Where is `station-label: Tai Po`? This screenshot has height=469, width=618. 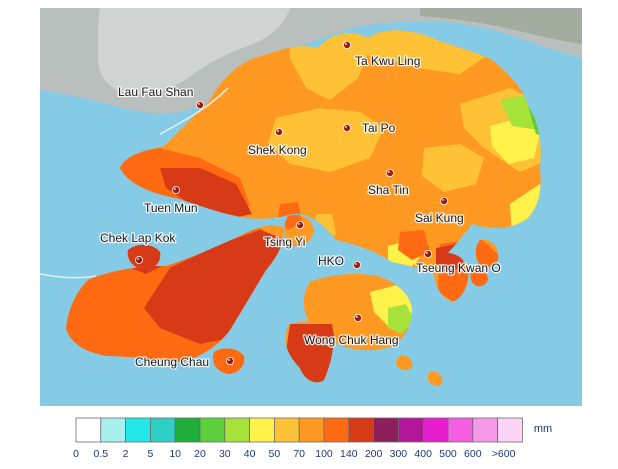
station-label: Tai Po is located at coordinates (379, 128).